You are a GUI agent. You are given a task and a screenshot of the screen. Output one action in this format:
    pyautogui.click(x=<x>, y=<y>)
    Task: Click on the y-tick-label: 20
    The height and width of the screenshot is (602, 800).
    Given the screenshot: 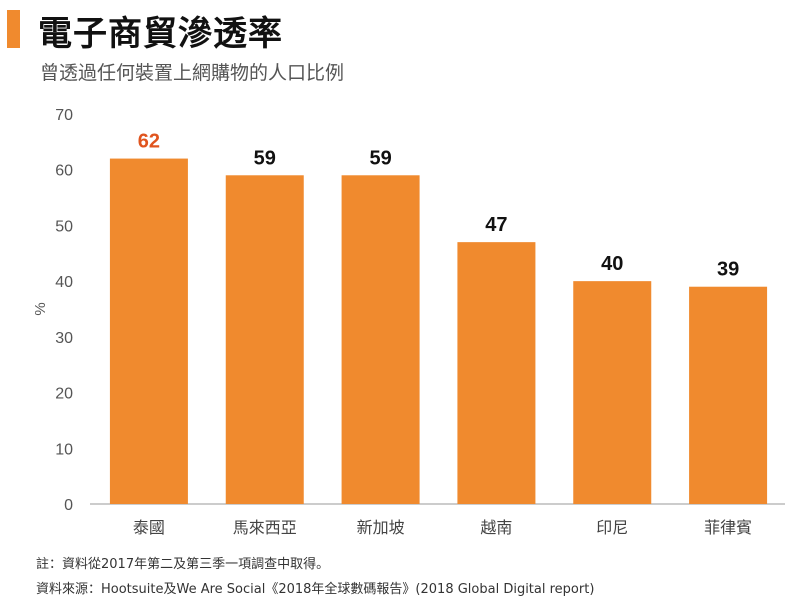 What is the action you would take?
    pyautogui.click(x=64, y=394)
    